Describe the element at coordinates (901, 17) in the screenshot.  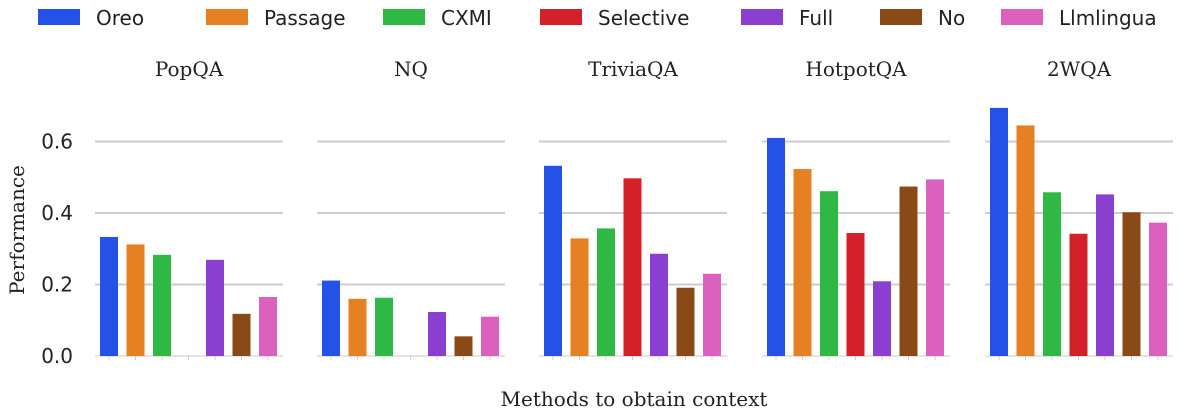
I see `legend-swatch-no` at that location.